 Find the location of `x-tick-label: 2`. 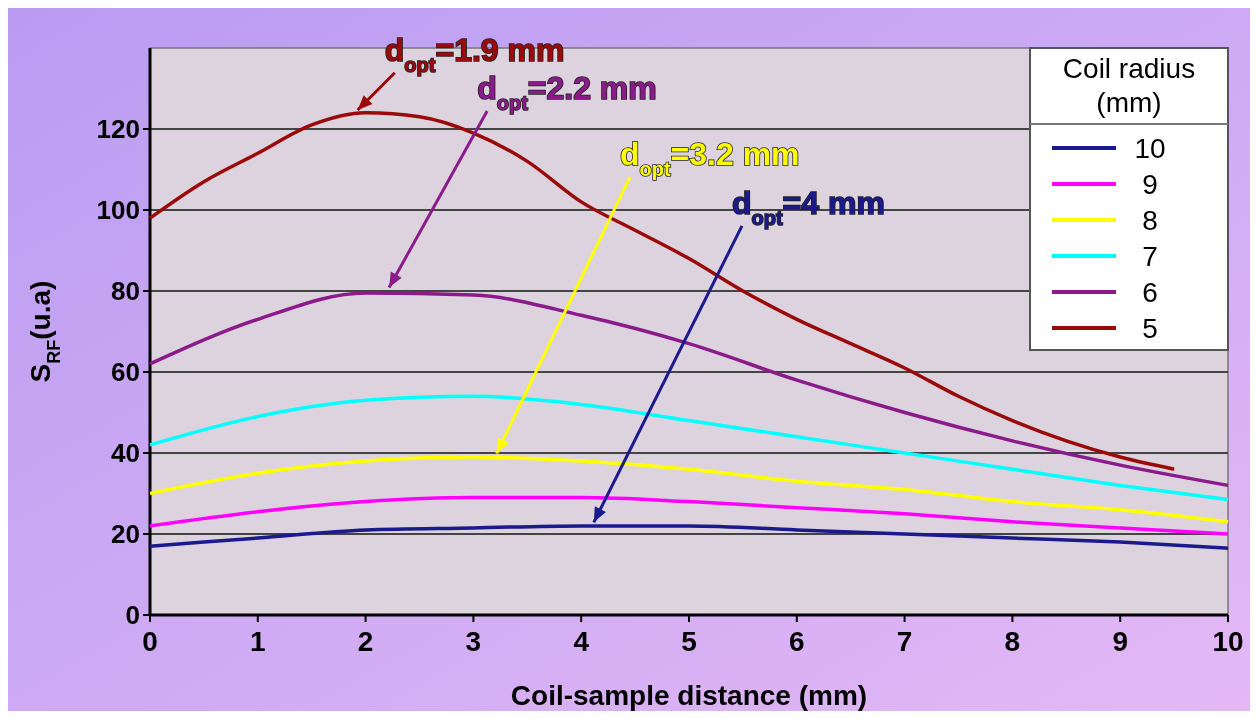

x-tick-label: 2 is located at coordinates (365, 641).